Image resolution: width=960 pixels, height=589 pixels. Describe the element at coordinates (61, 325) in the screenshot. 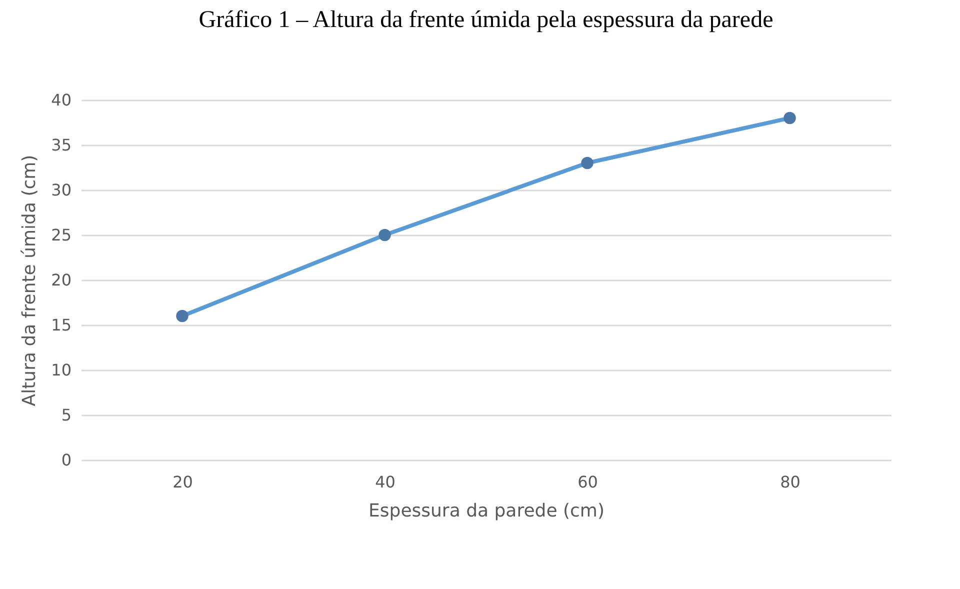

I see `y-tick-label: 15` at that location.